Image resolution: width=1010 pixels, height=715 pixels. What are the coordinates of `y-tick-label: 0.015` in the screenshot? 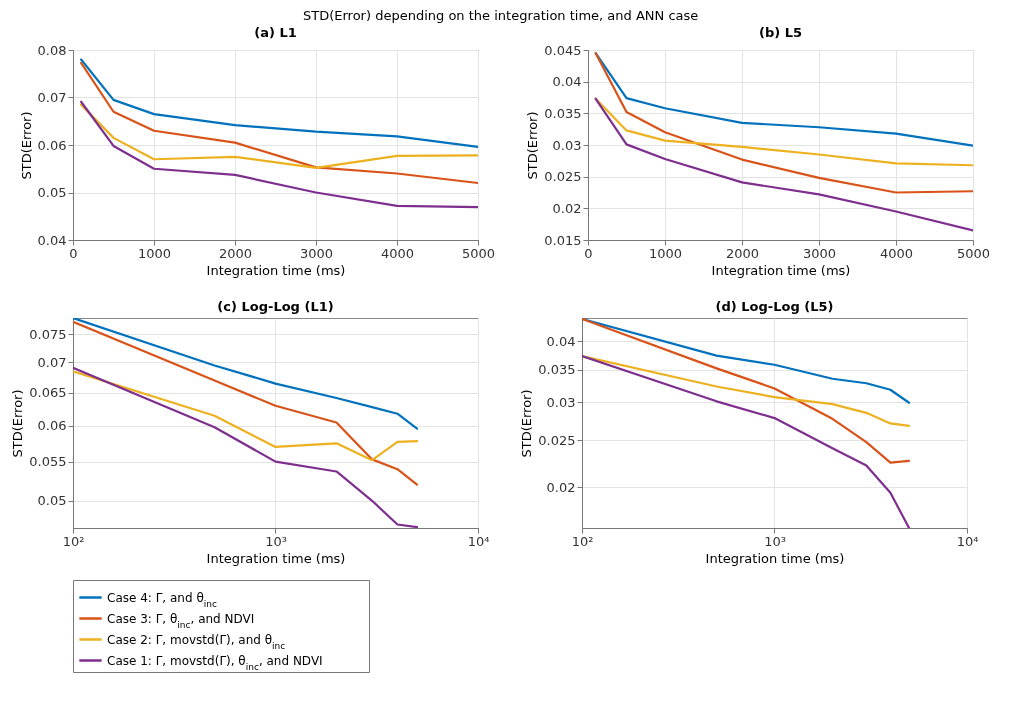 It's located at (563, 240).